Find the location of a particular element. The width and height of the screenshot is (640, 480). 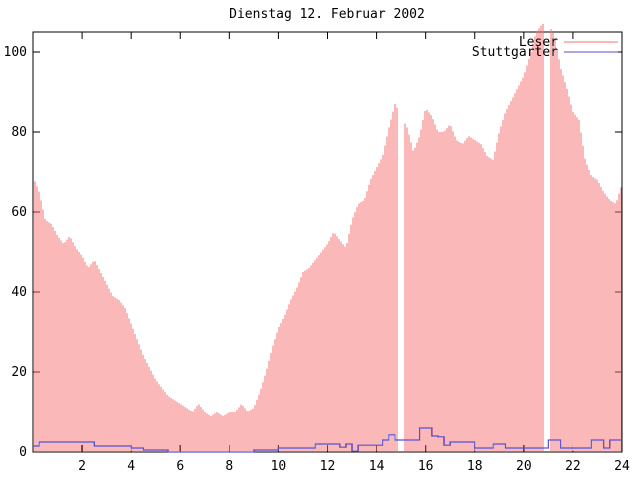

x-tick-label: 22 is located at coordinates (573, 466).